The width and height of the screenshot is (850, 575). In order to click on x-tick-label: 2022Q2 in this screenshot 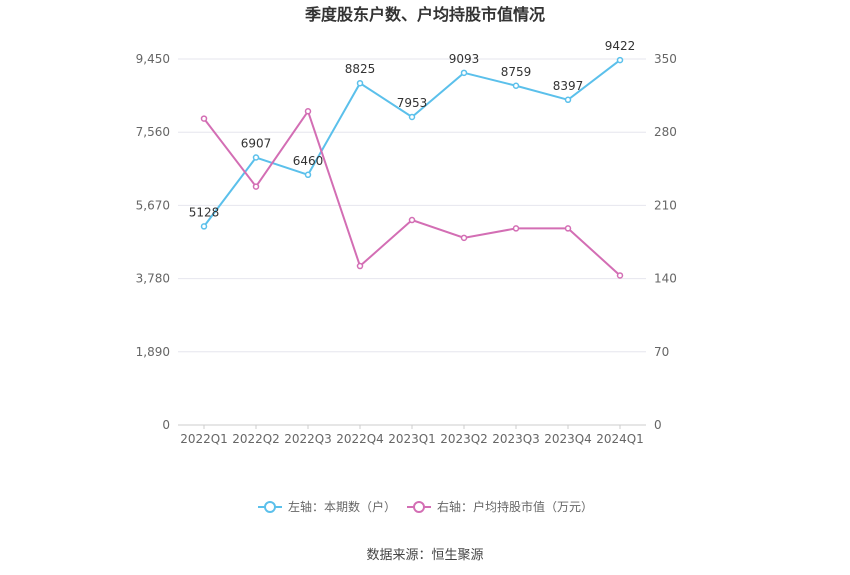, I will do `click(256, 439)`.